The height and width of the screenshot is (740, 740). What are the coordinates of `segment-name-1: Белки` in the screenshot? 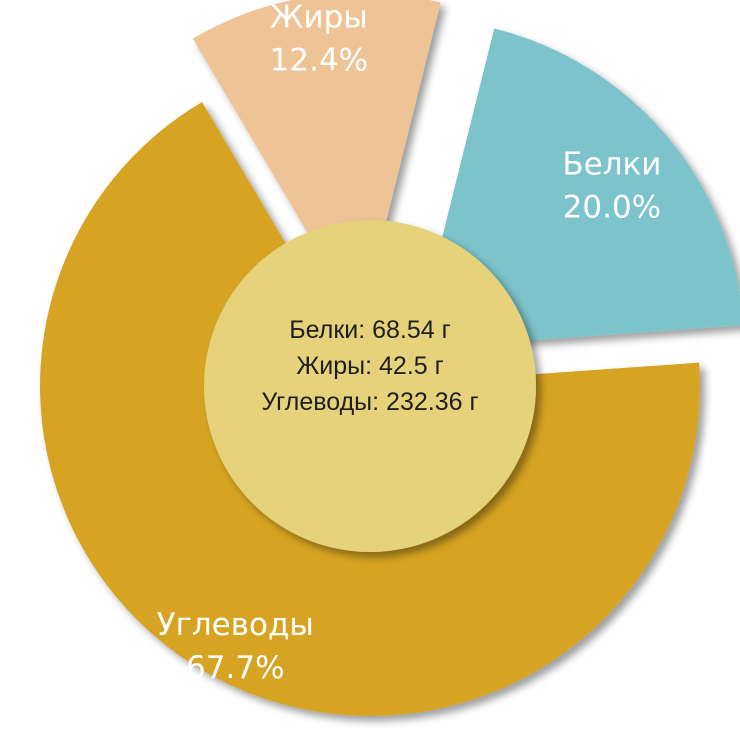 It's located at (611, 165).